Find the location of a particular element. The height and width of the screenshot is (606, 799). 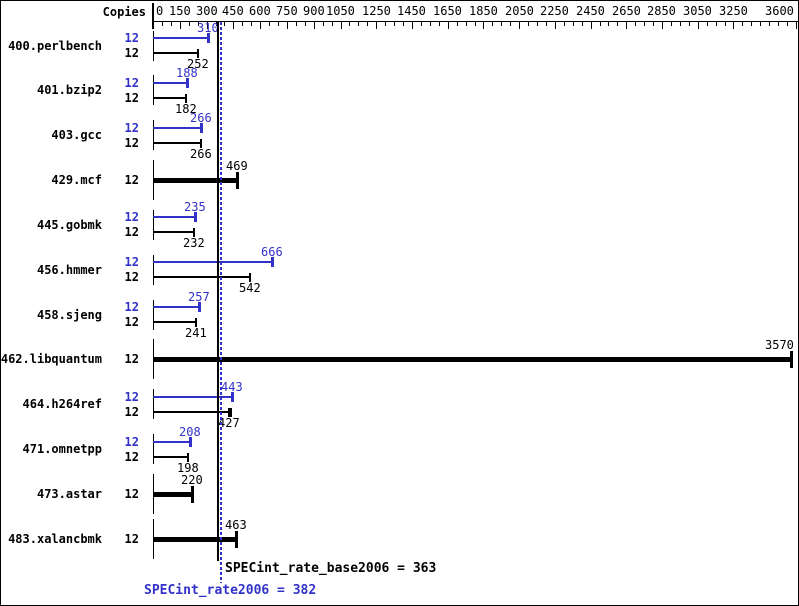

axis-tick-label: 1450 is located at coordinates (411, 11).